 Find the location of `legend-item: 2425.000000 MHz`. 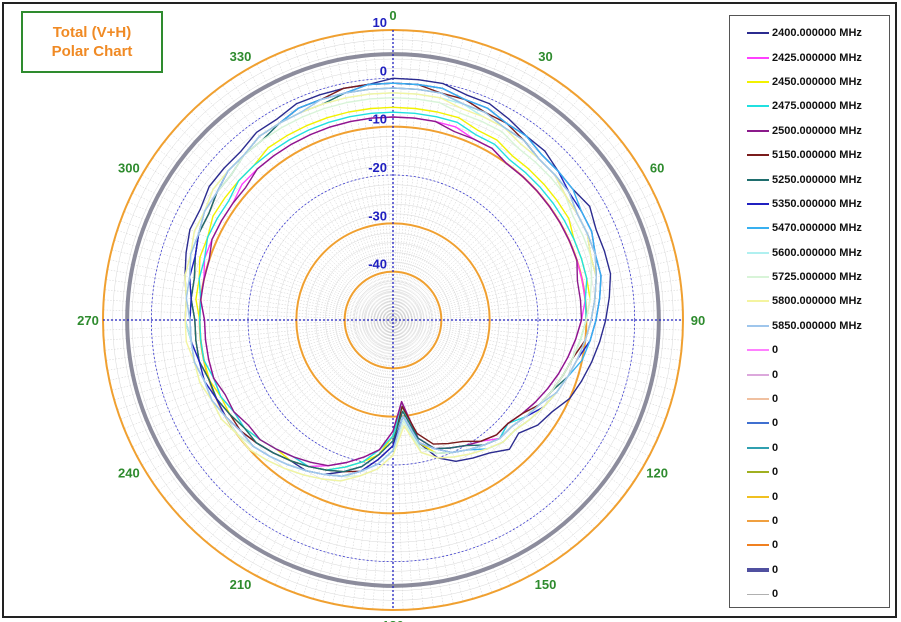

legend-item: 2425.000000 MHz is located at coordinates (809, 57).